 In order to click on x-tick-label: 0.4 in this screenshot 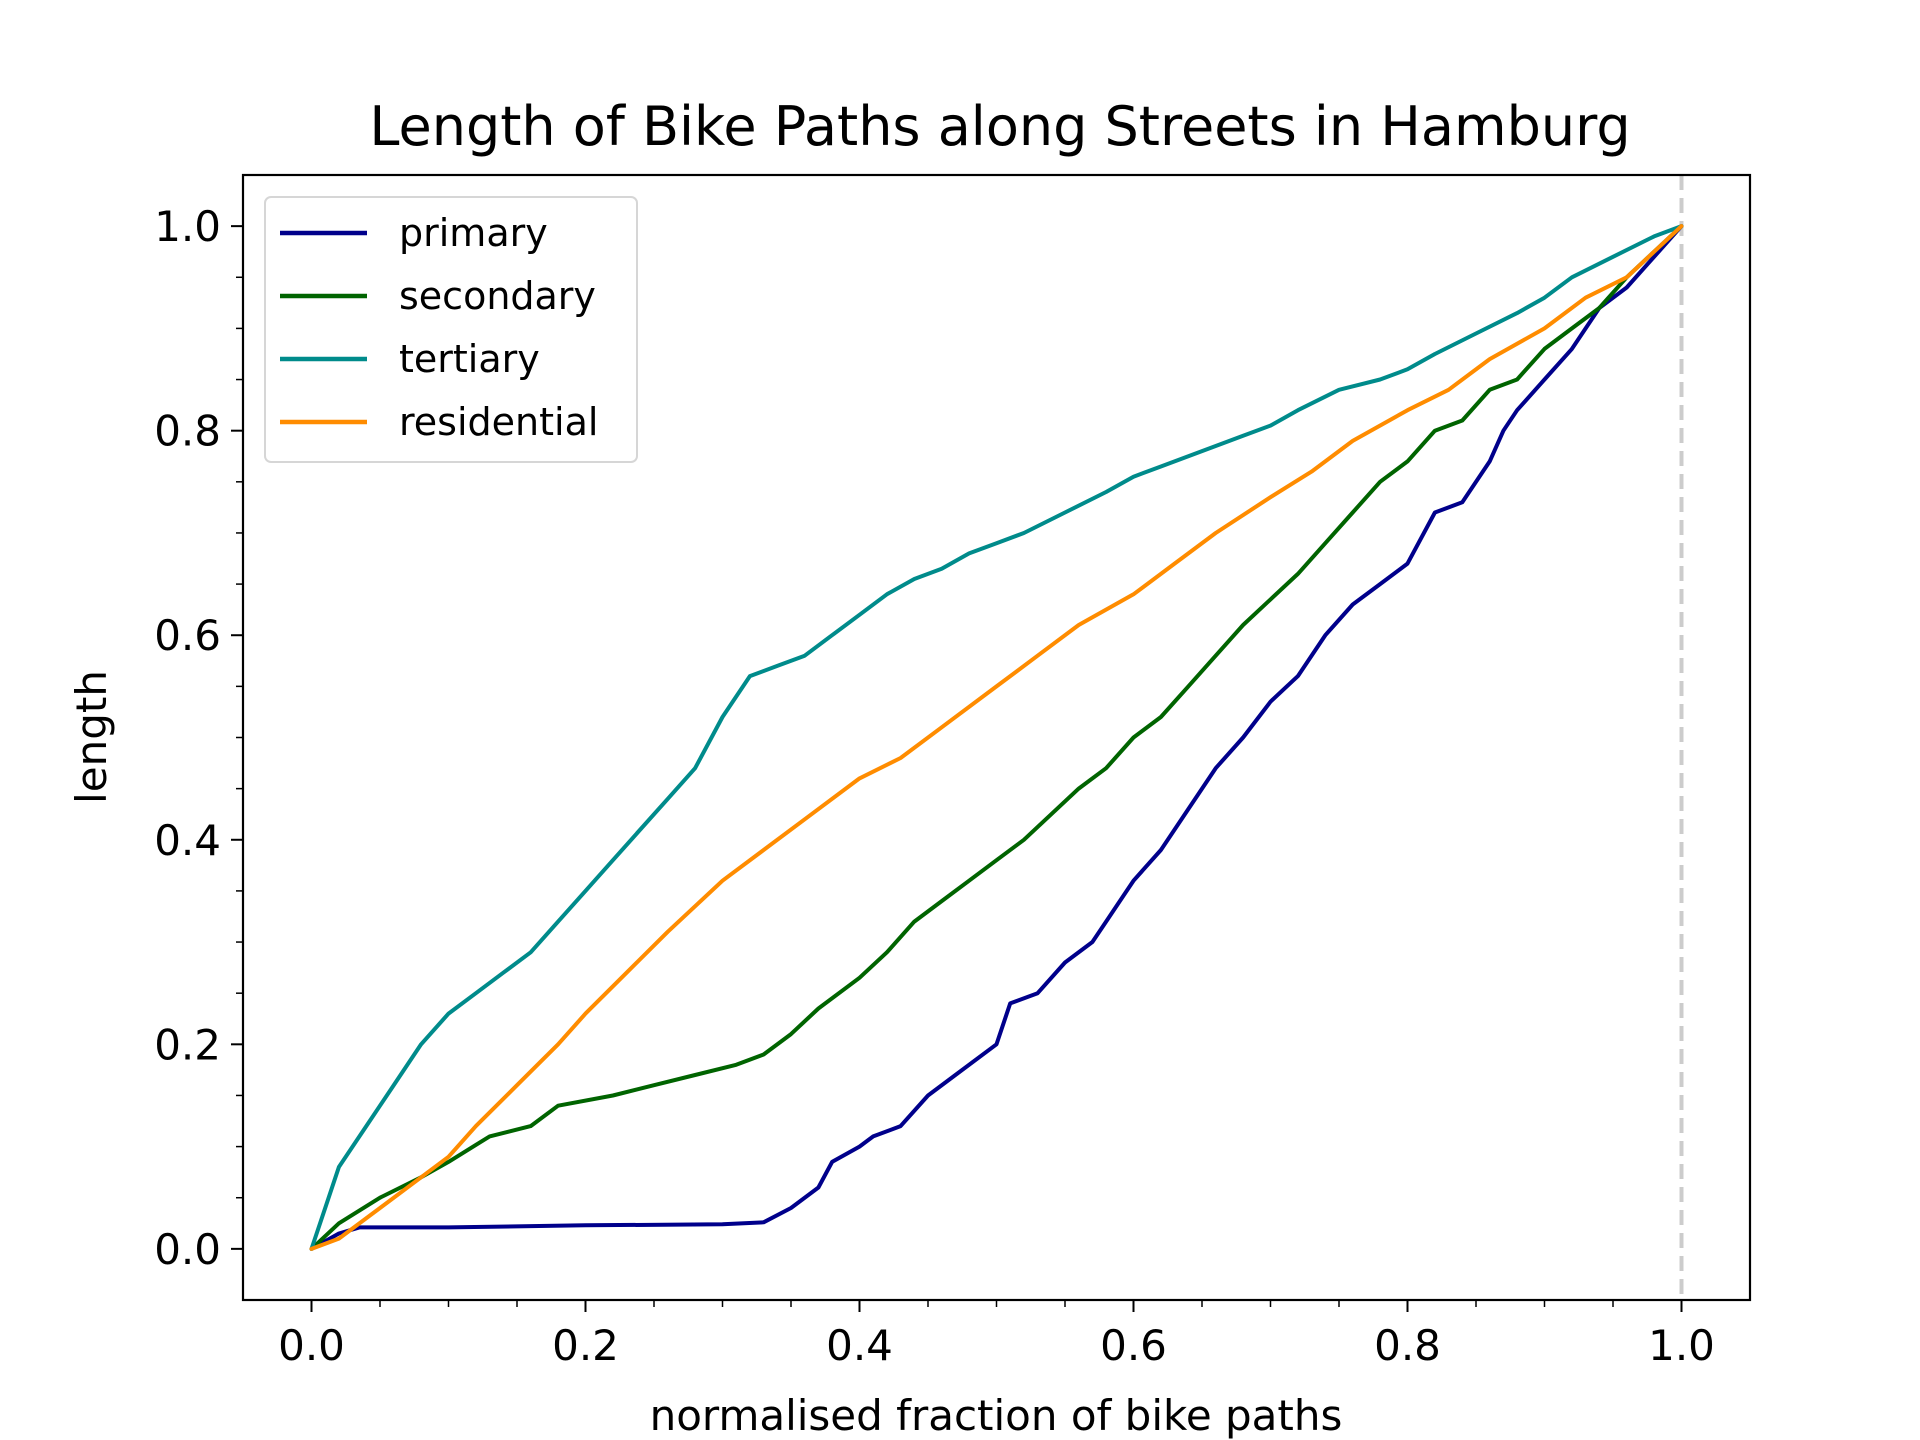, I will do `click(859, 1345)`.